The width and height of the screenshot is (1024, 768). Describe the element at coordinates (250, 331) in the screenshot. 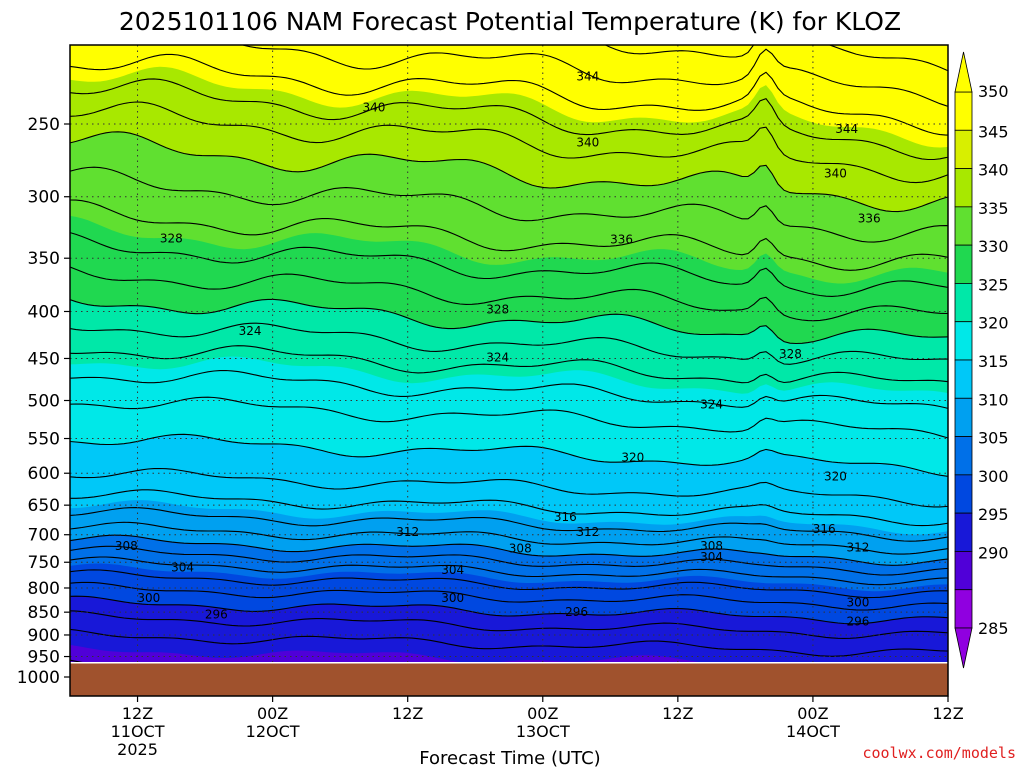

I see `contour-label-9: 324` at that location.